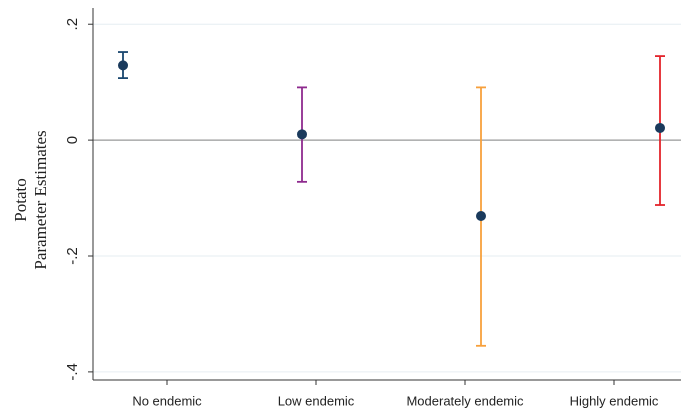 The width and height of the screenshot is (681, 412). What do you see at coordinates (72, 256) in the screenshot?
I see `y-tick-label: -.2` at bounding box center [72, 256].